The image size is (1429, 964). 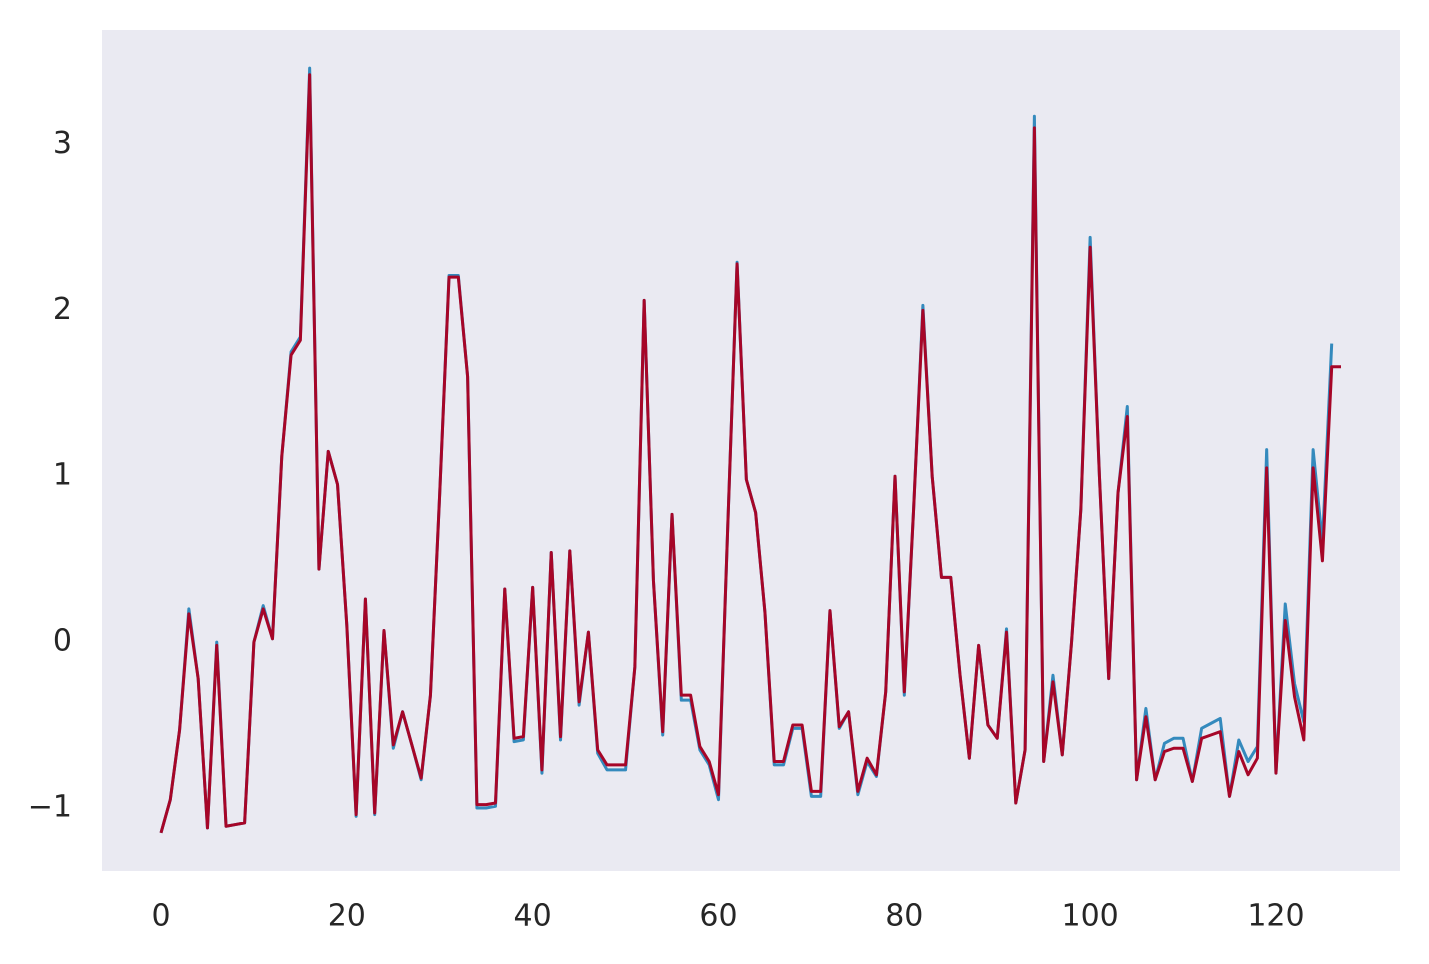 I want to click on x-tick-label: 100, so click(x=1090, y=916).